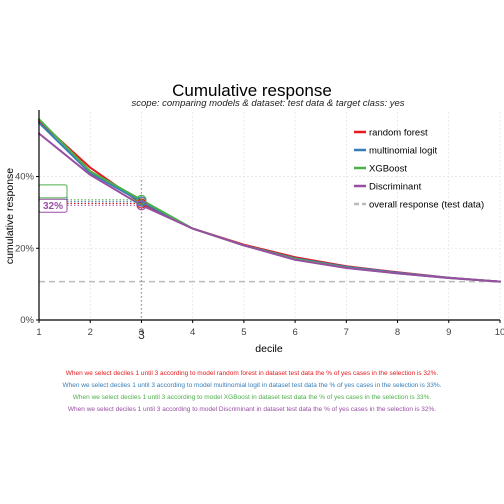 The height and width of the screenshot is (504, 504). Describe the element at coordinates (448, 332) in the screenshot. I see `x-tick-label-9: 9` at that location.